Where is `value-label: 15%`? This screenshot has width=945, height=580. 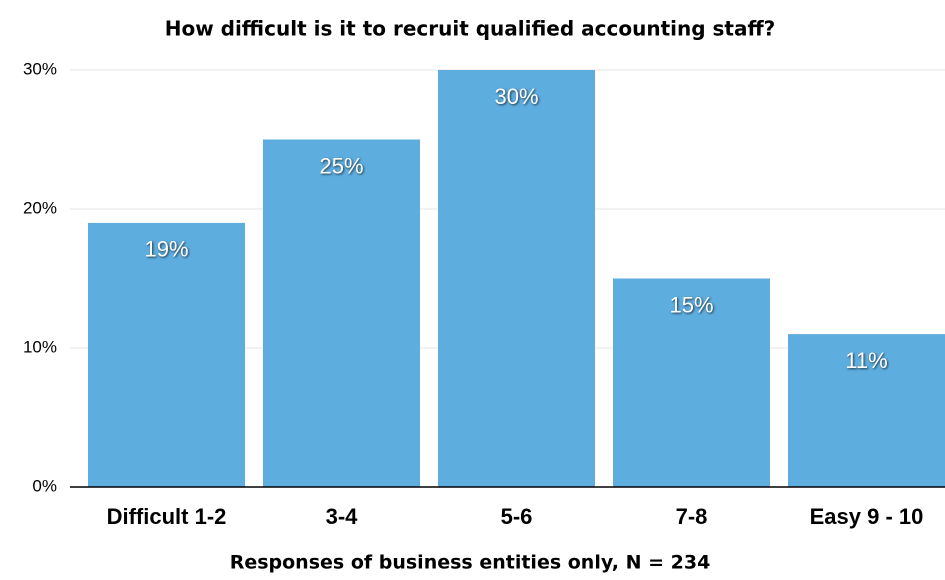
value-label: 15% is located at coordinates (691, 304).